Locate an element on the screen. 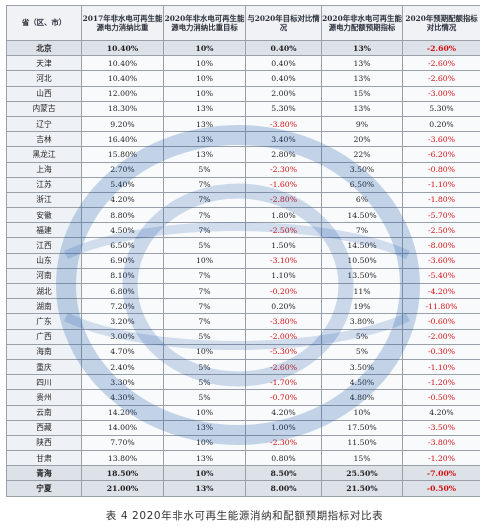 This screenshot has width=489, height=531. target-diff-cell: 1.00% is located at coordinates (283, 427).